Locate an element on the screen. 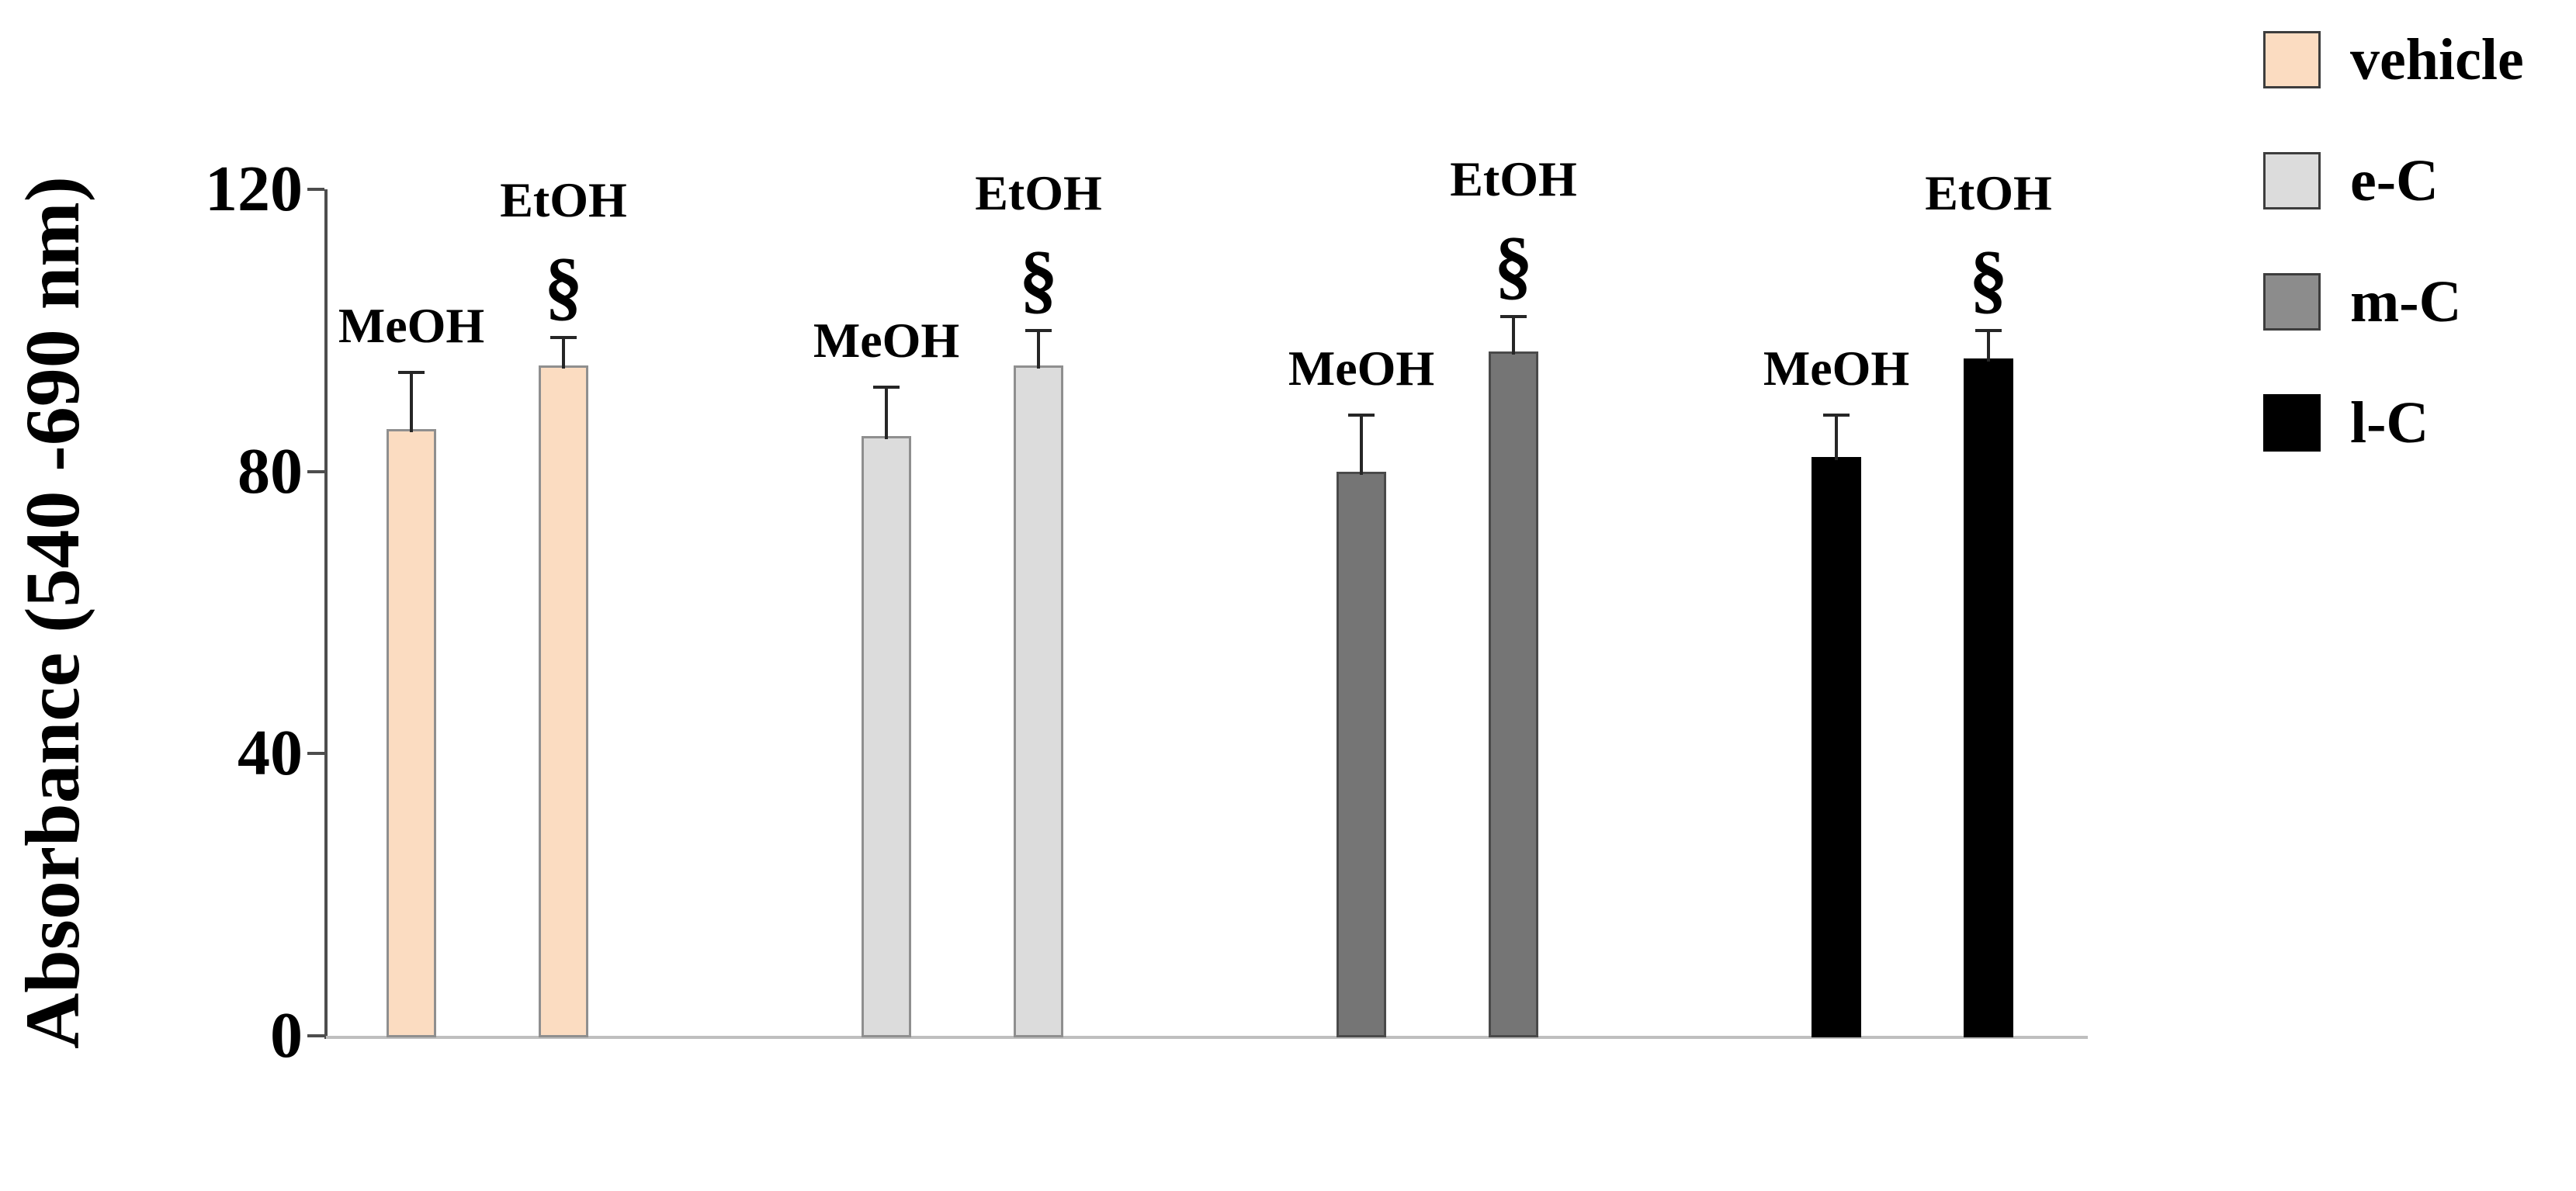  error-bar-m-C-MeOH is located at coordinates (1361, 444).